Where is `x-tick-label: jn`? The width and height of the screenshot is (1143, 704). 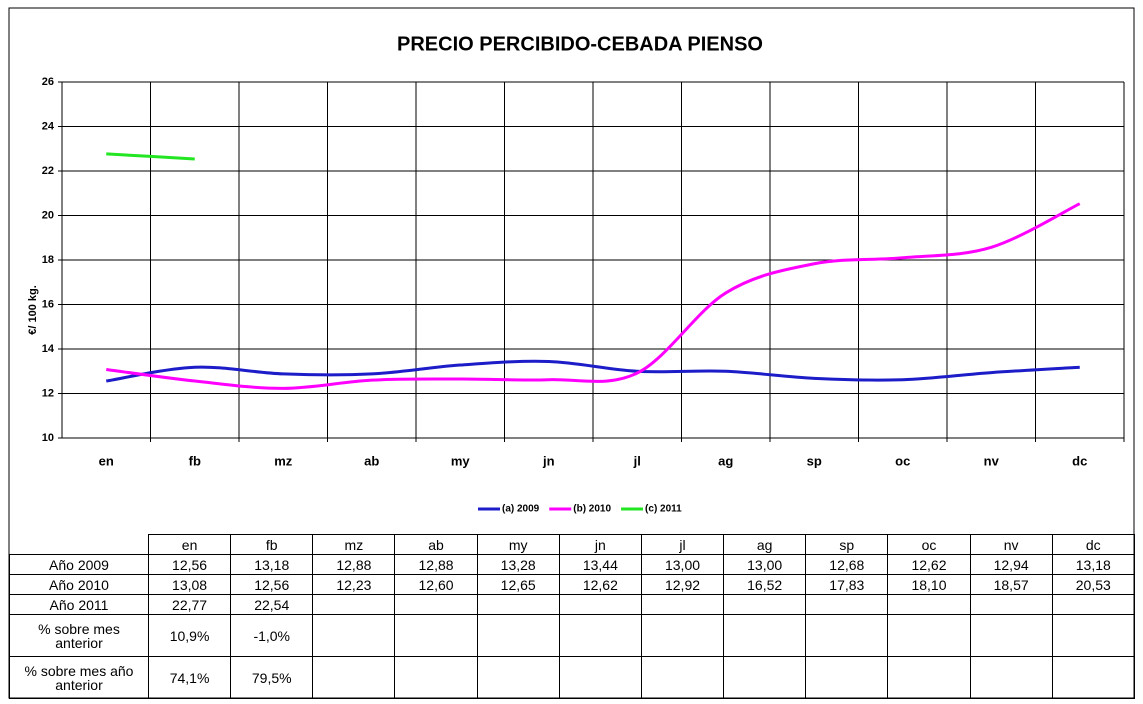
x-tick-label: jn is located at coordinates (548, 460).